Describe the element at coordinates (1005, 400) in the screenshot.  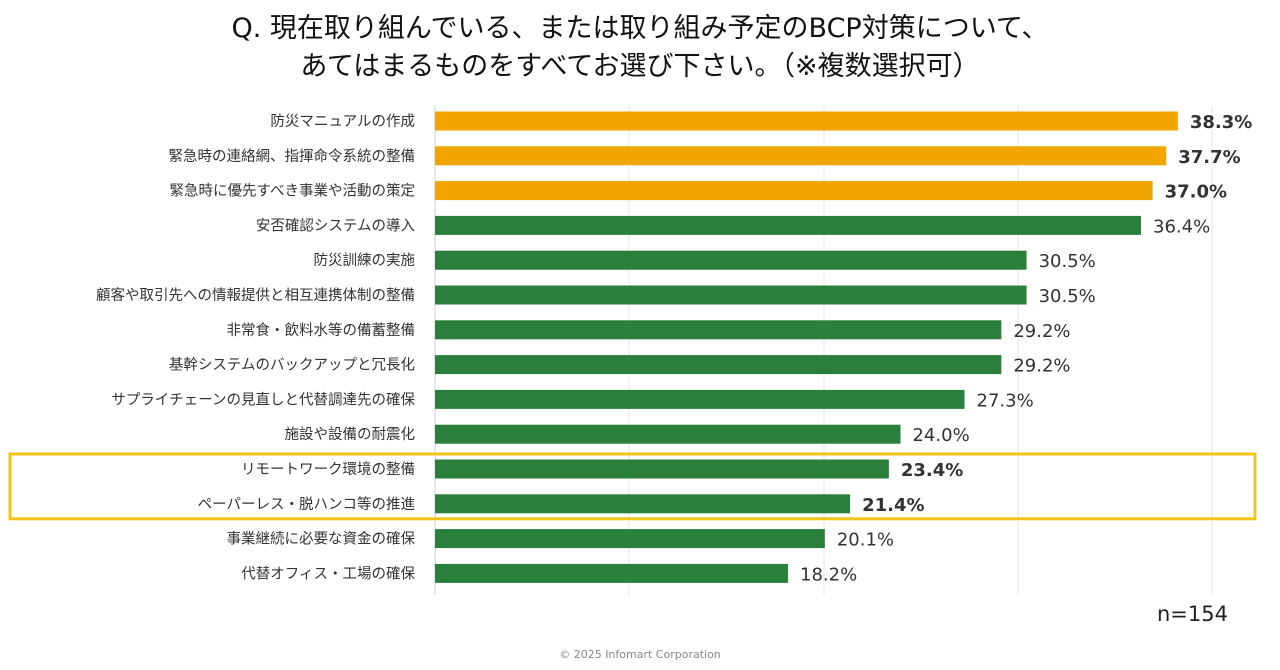
I see `value-label: 27.3%` at that location.